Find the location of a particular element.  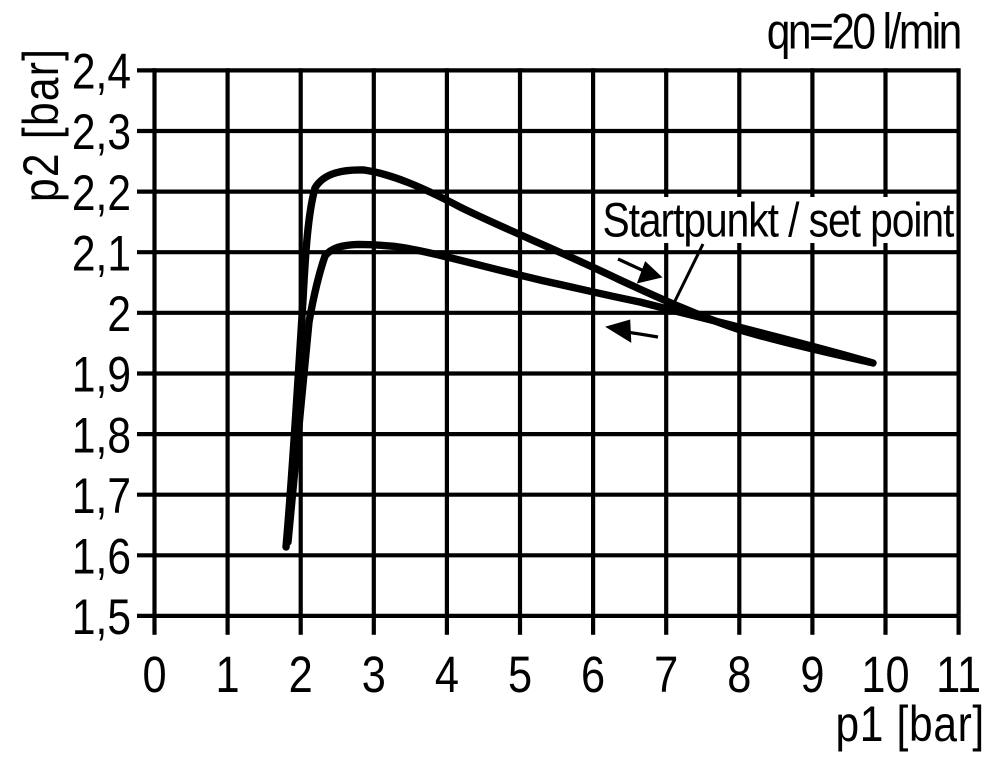

svg-text: 1,5 is located at coordinates (101, 617).